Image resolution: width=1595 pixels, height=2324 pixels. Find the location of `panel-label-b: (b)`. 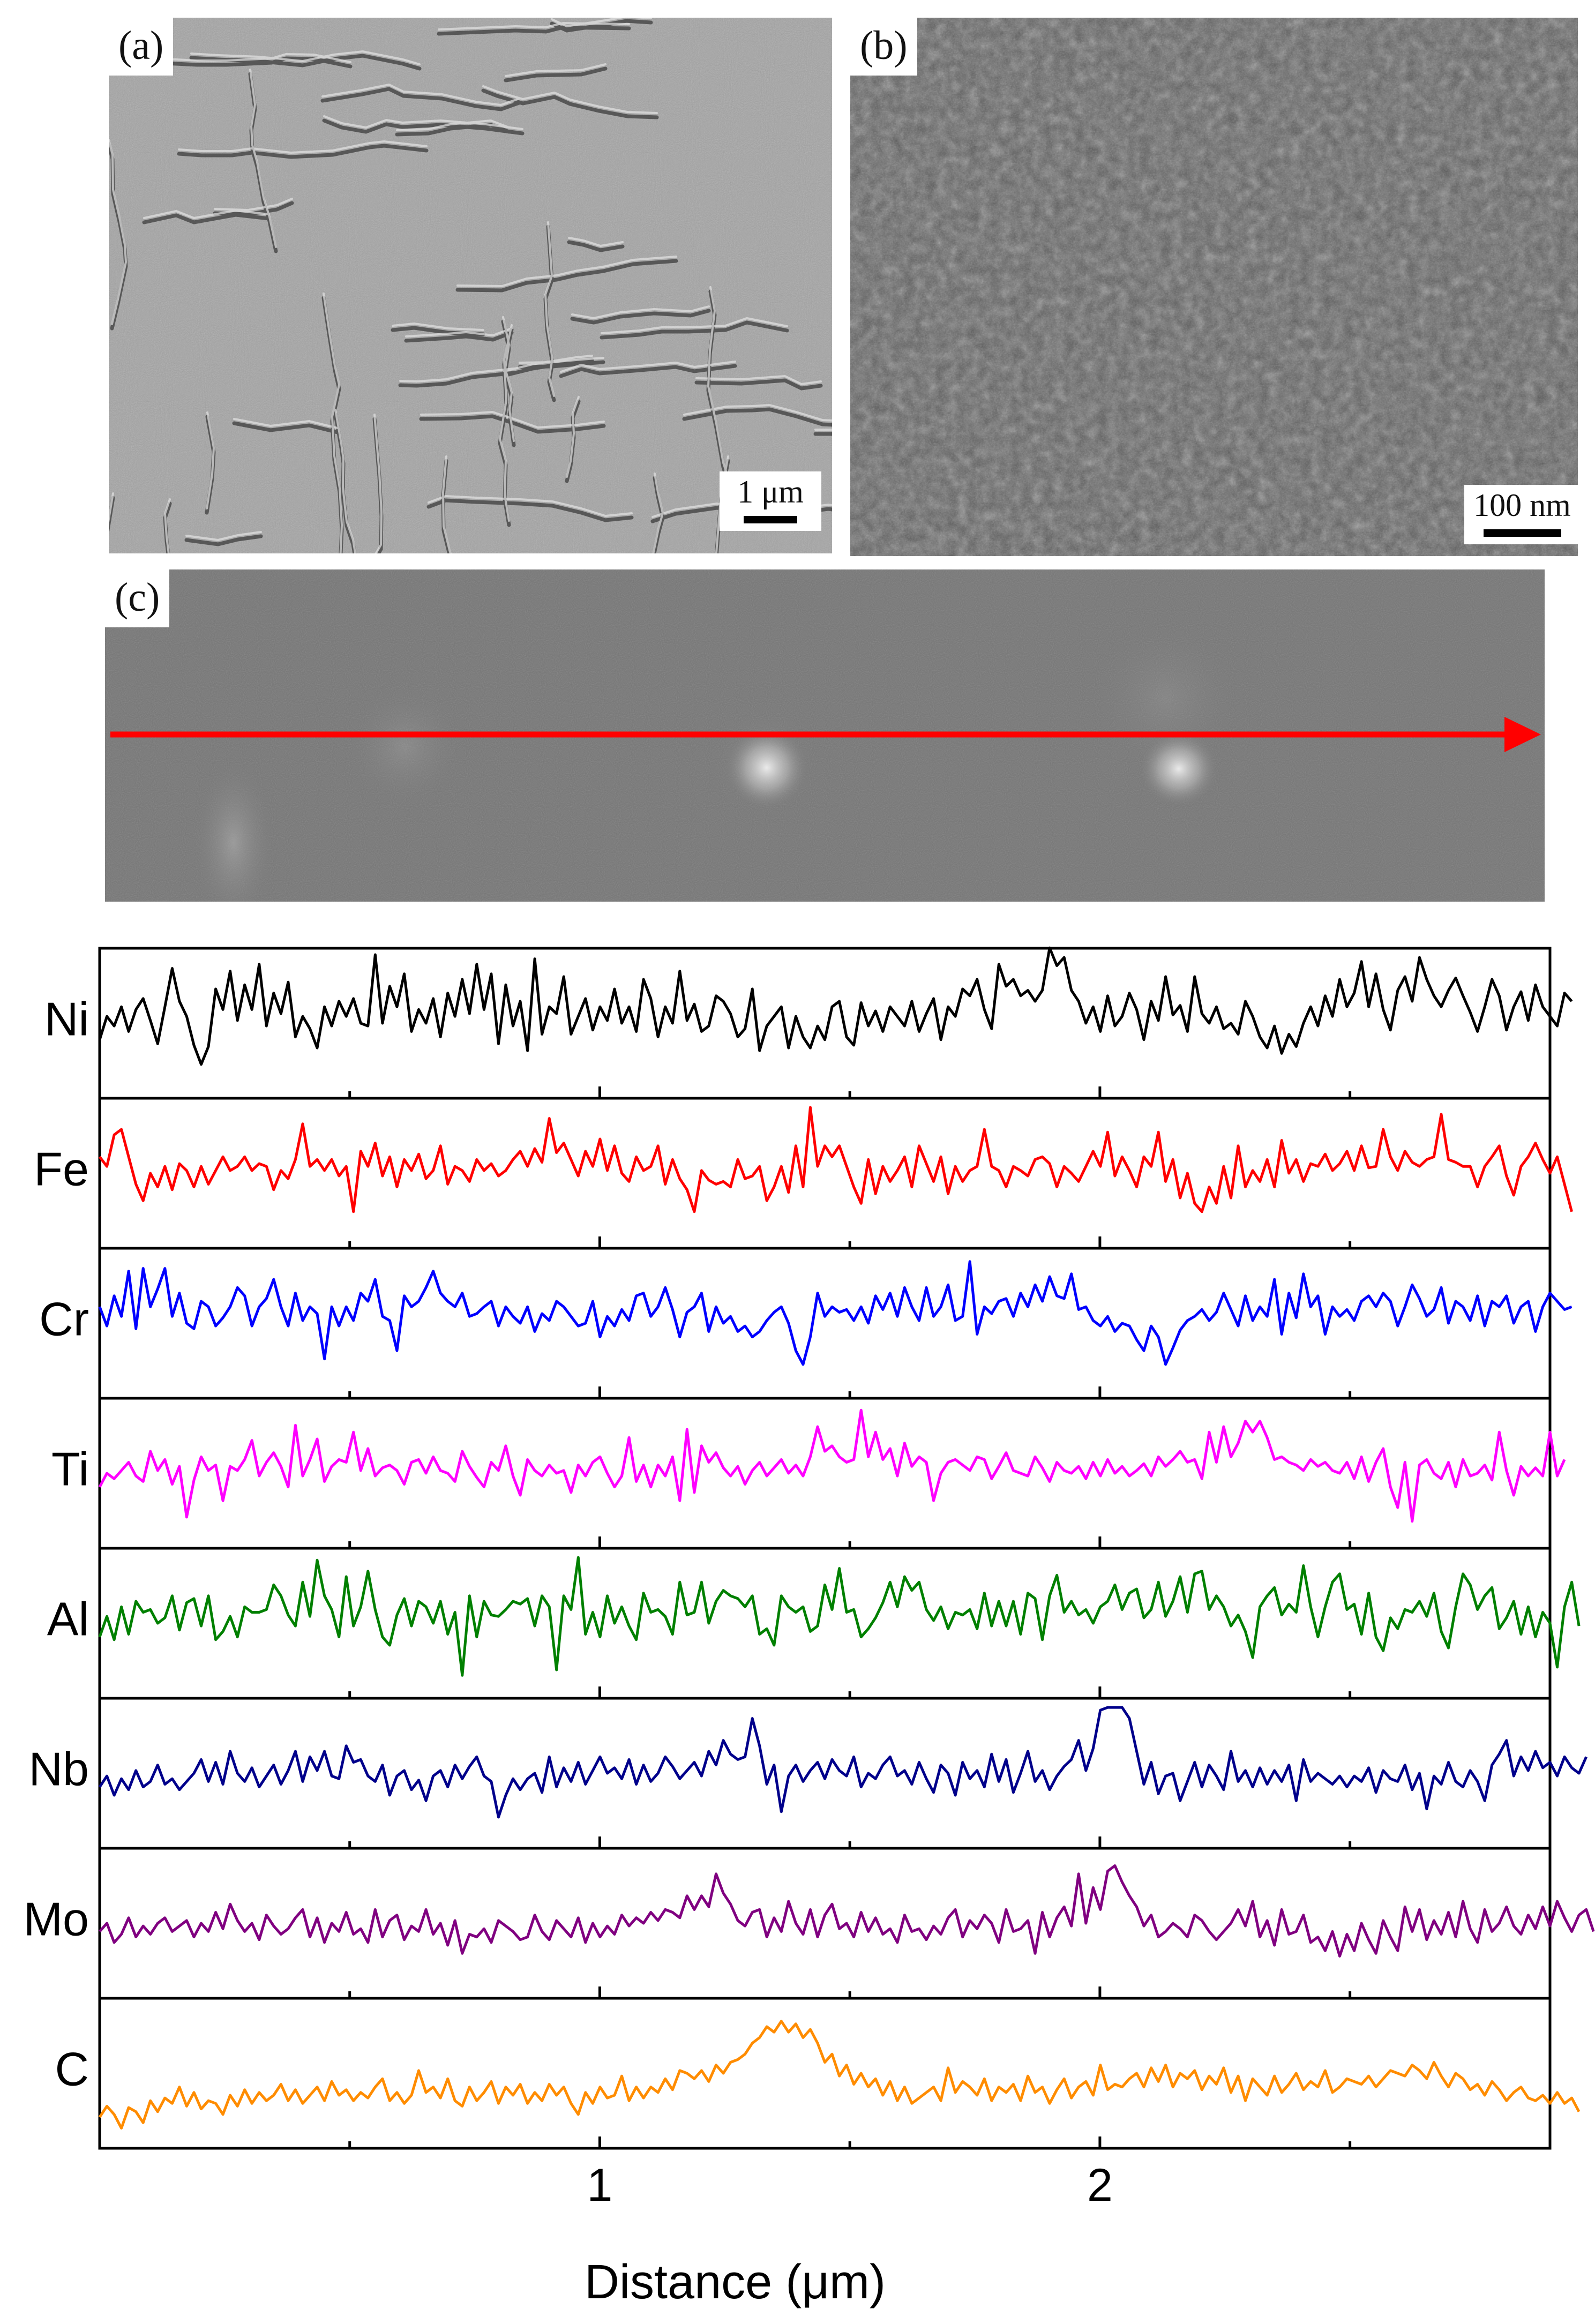

panel-label-b: (b) is located at coordinates (883, 47).